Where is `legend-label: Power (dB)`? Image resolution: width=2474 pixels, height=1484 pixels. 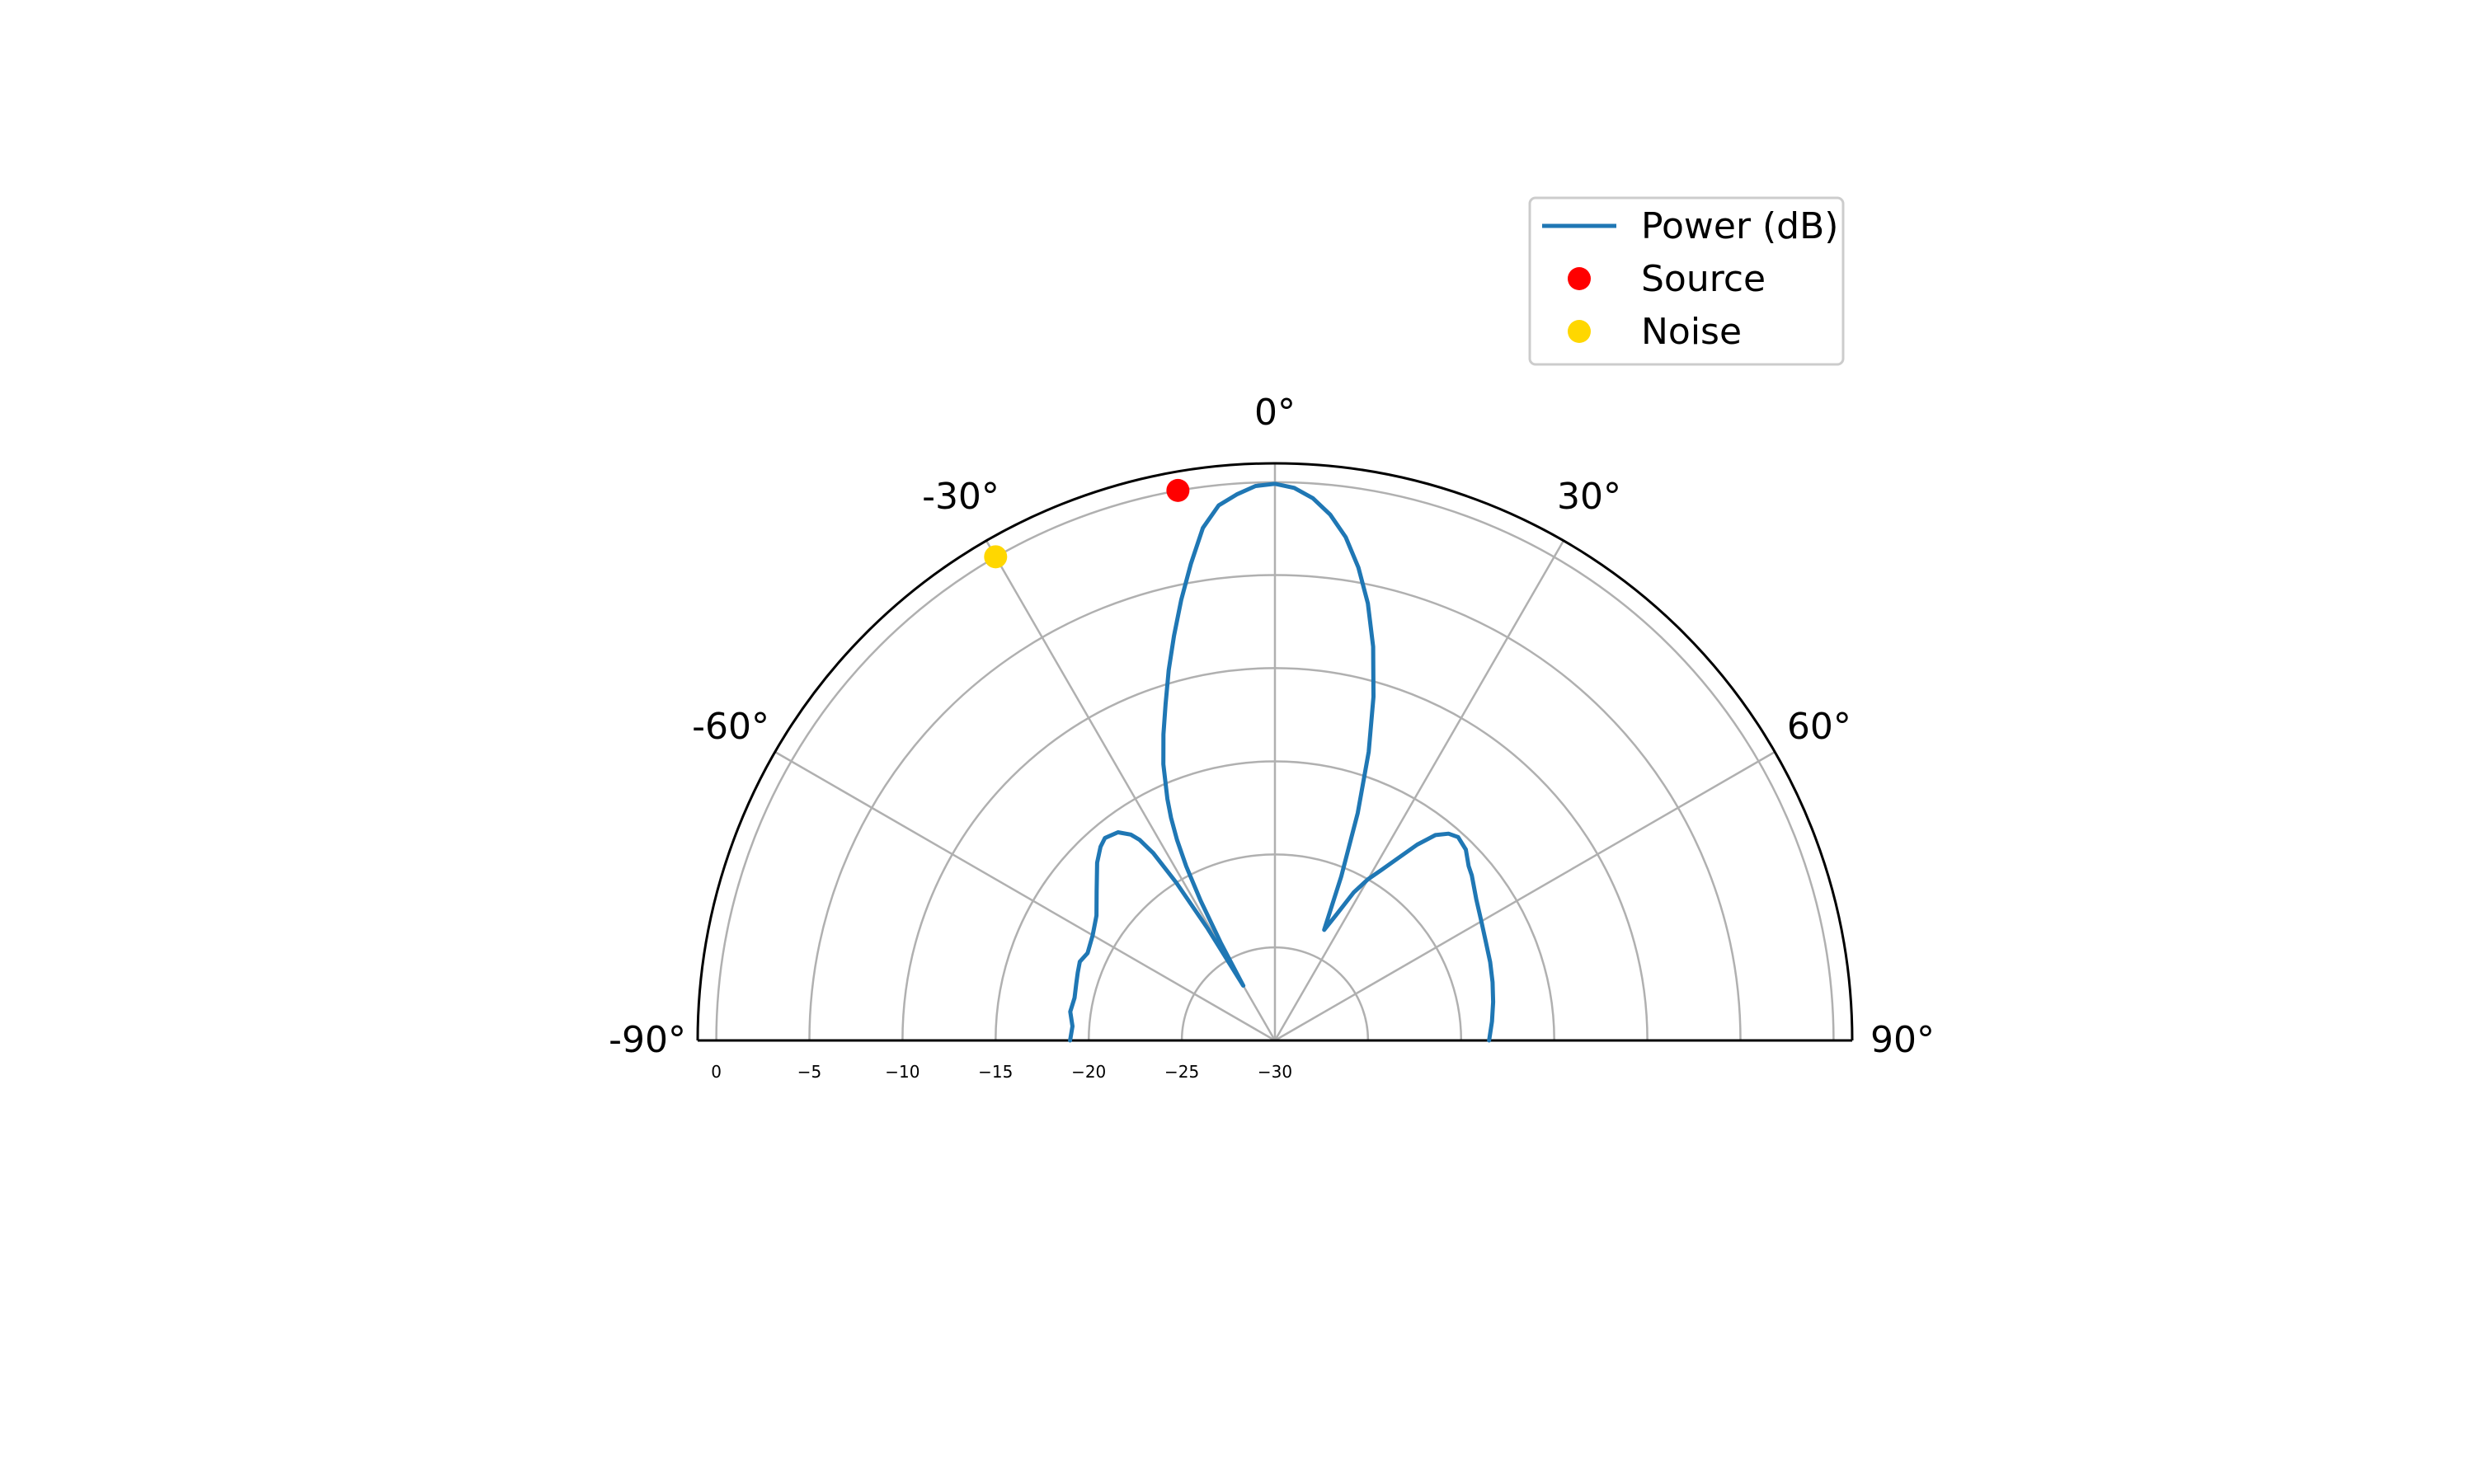
legend-label: Power (dB) is located at coordinates (1739, 226).